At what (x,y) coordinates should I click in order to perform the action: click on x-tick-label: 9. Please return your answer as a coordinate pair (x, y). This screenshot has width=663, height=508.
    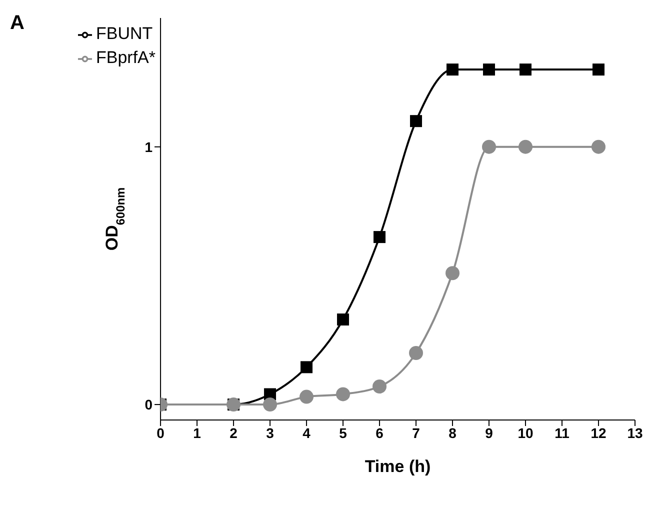
    Looking at the image, I should click on (489, 432).